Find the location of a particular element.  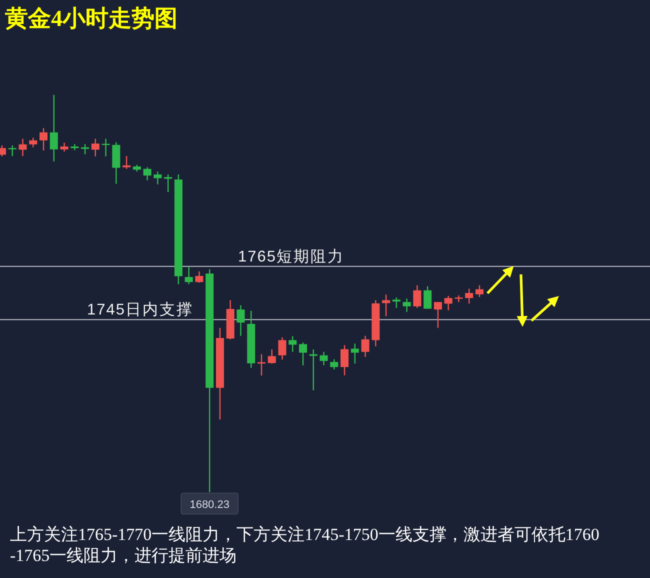

annotation: 1680.23 is located at coordinates (210, 505).